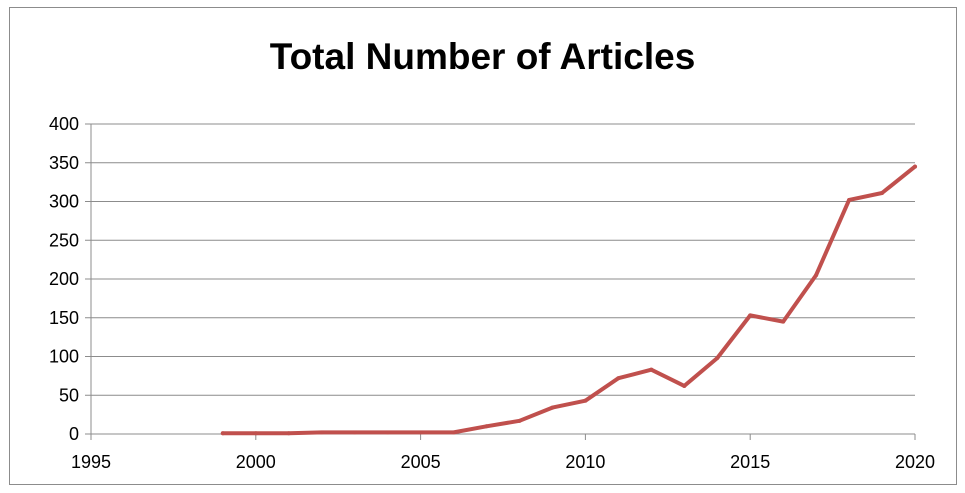  What do you see at coordinates (482, 56) in the screenshot?
I see `chart-title: Total Number of Articles` at bounding box center [482, 56].